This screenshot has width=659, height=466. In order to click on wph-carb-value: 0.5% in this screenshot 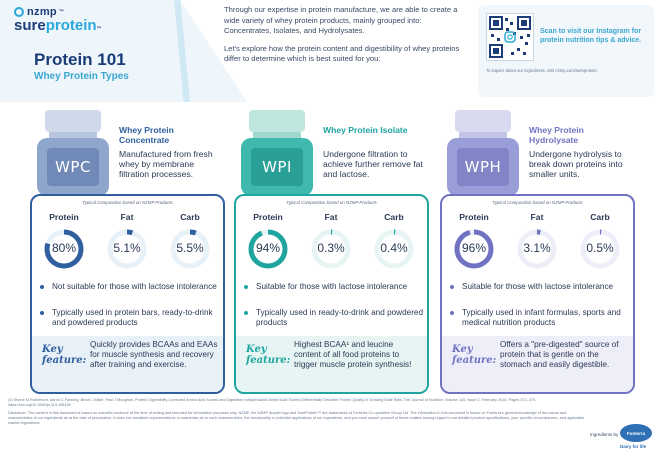, I will do `click(600, 248)`.